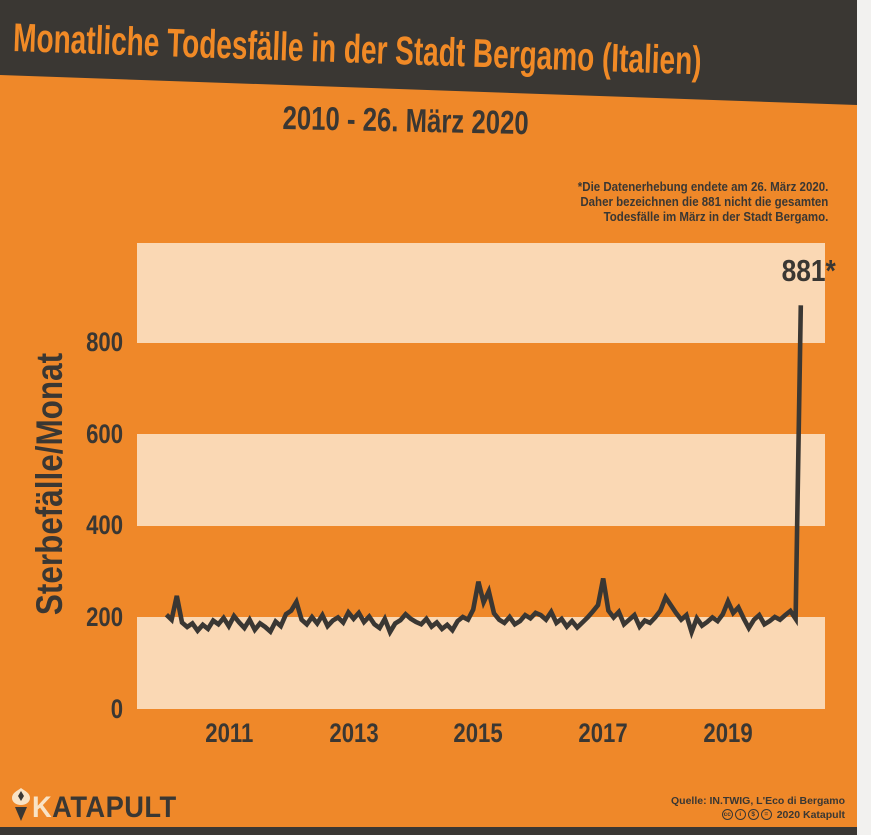 The image size is (871, 835). What do you see at coordinates (104, 433) in the screenshot?
I see `y-tick-text: 600` at bounding box center [104, 433].